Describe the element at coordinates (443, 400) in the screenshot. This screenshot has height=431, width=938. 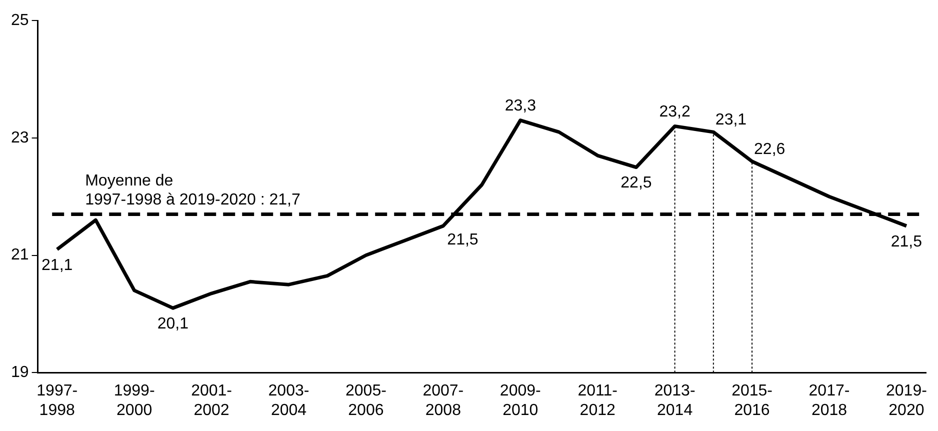
I see `x-tick-label: 2007-2008` at that location.